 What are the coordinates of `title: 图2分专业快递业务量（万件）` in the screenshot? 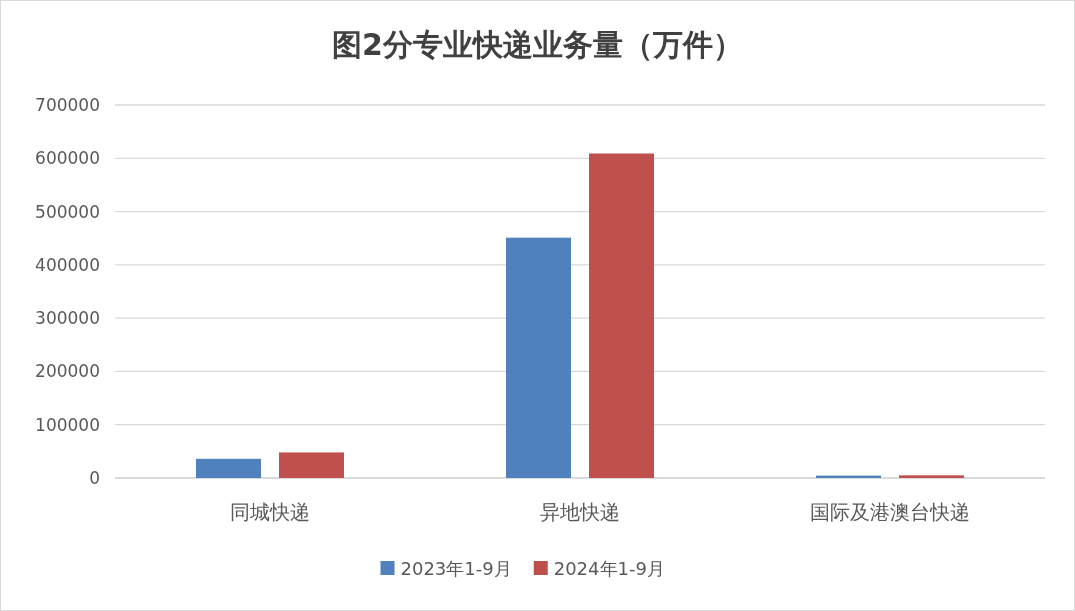 It's located at (537, 44).